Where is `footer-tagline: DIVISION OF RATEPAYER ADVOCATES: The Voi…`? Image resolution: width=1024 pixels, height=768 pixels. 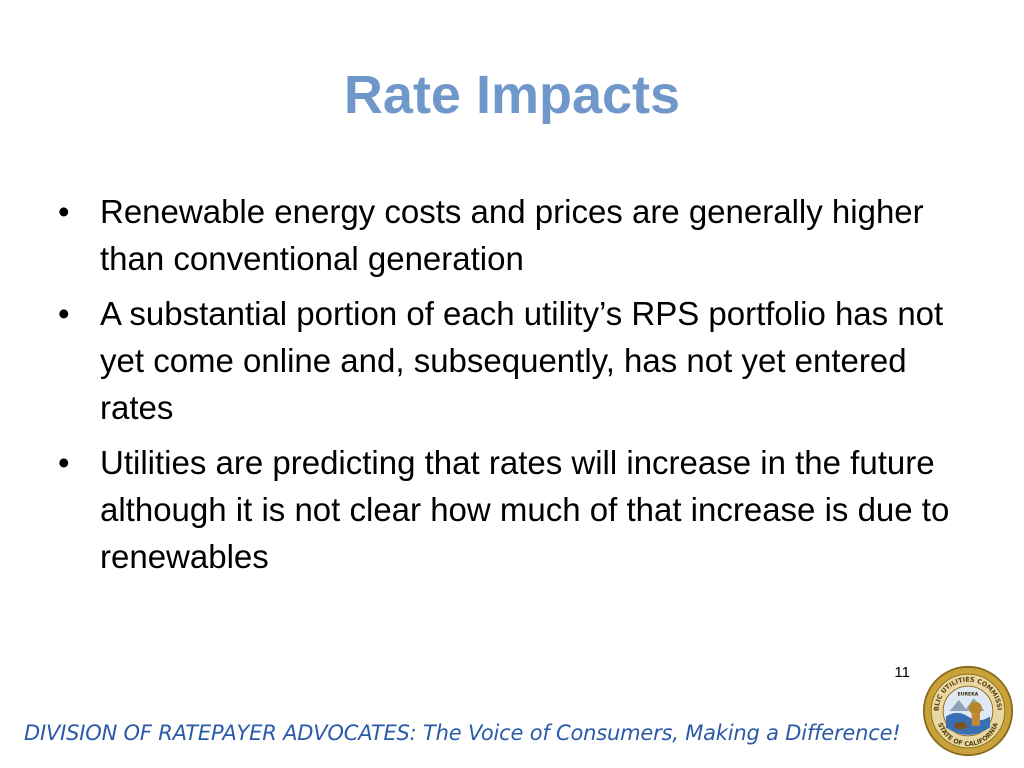 footer-tagline: DIVISION OF RATEPAYER ADVOCATES: The Voi… is located at coordinates (462, 733).